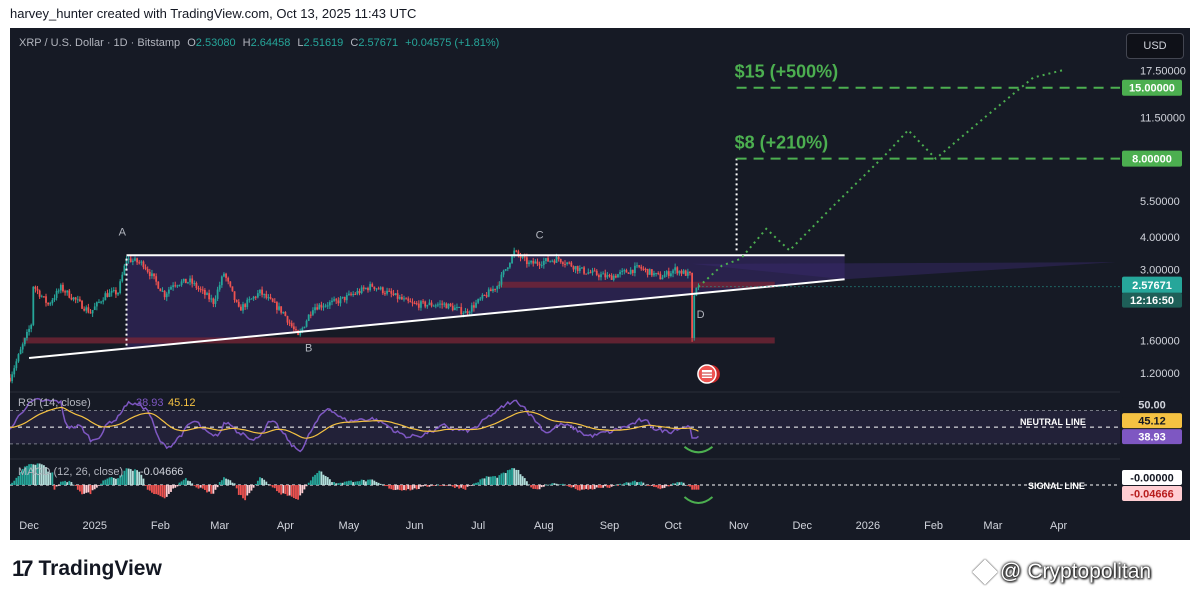 This screenshot has height=598, width=1200. What do you see at coordinates (1152, 437) in the screenshot?
I see `rsi-value-tag-box` at bounding box center [1152, 437].